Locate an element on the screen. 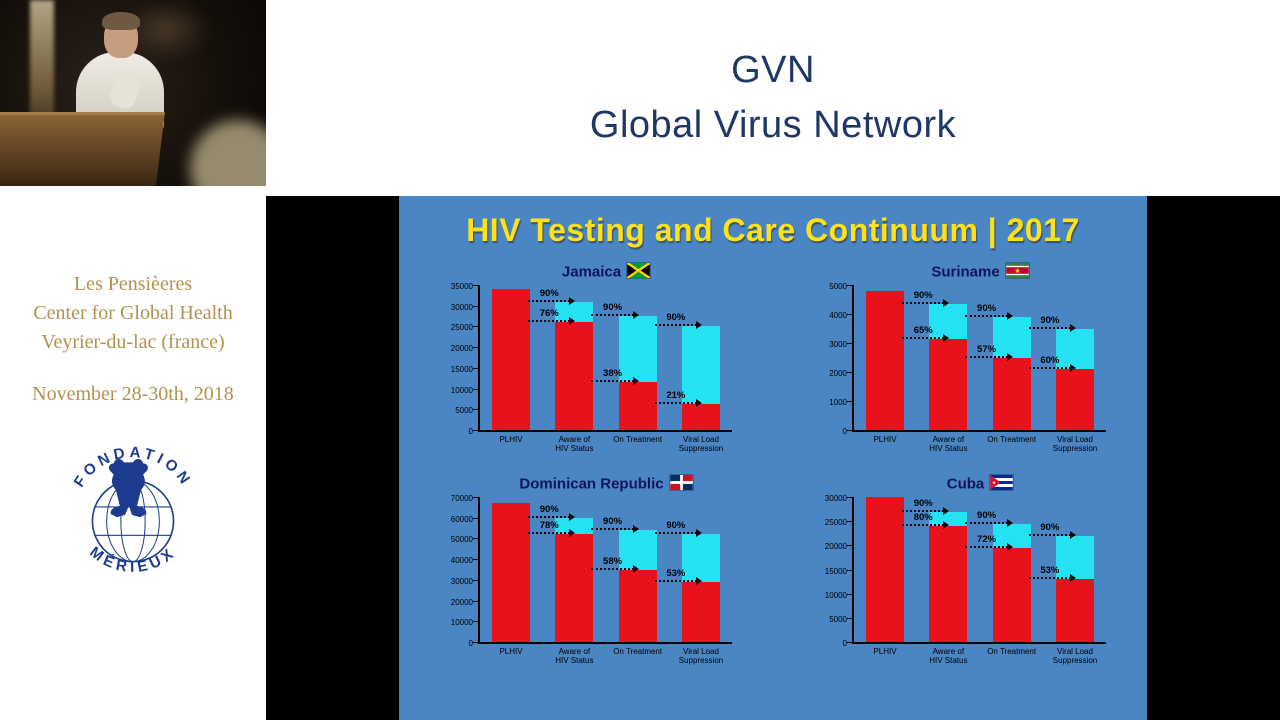  annotation-actual: 78% is located at coordinates (552, 529).